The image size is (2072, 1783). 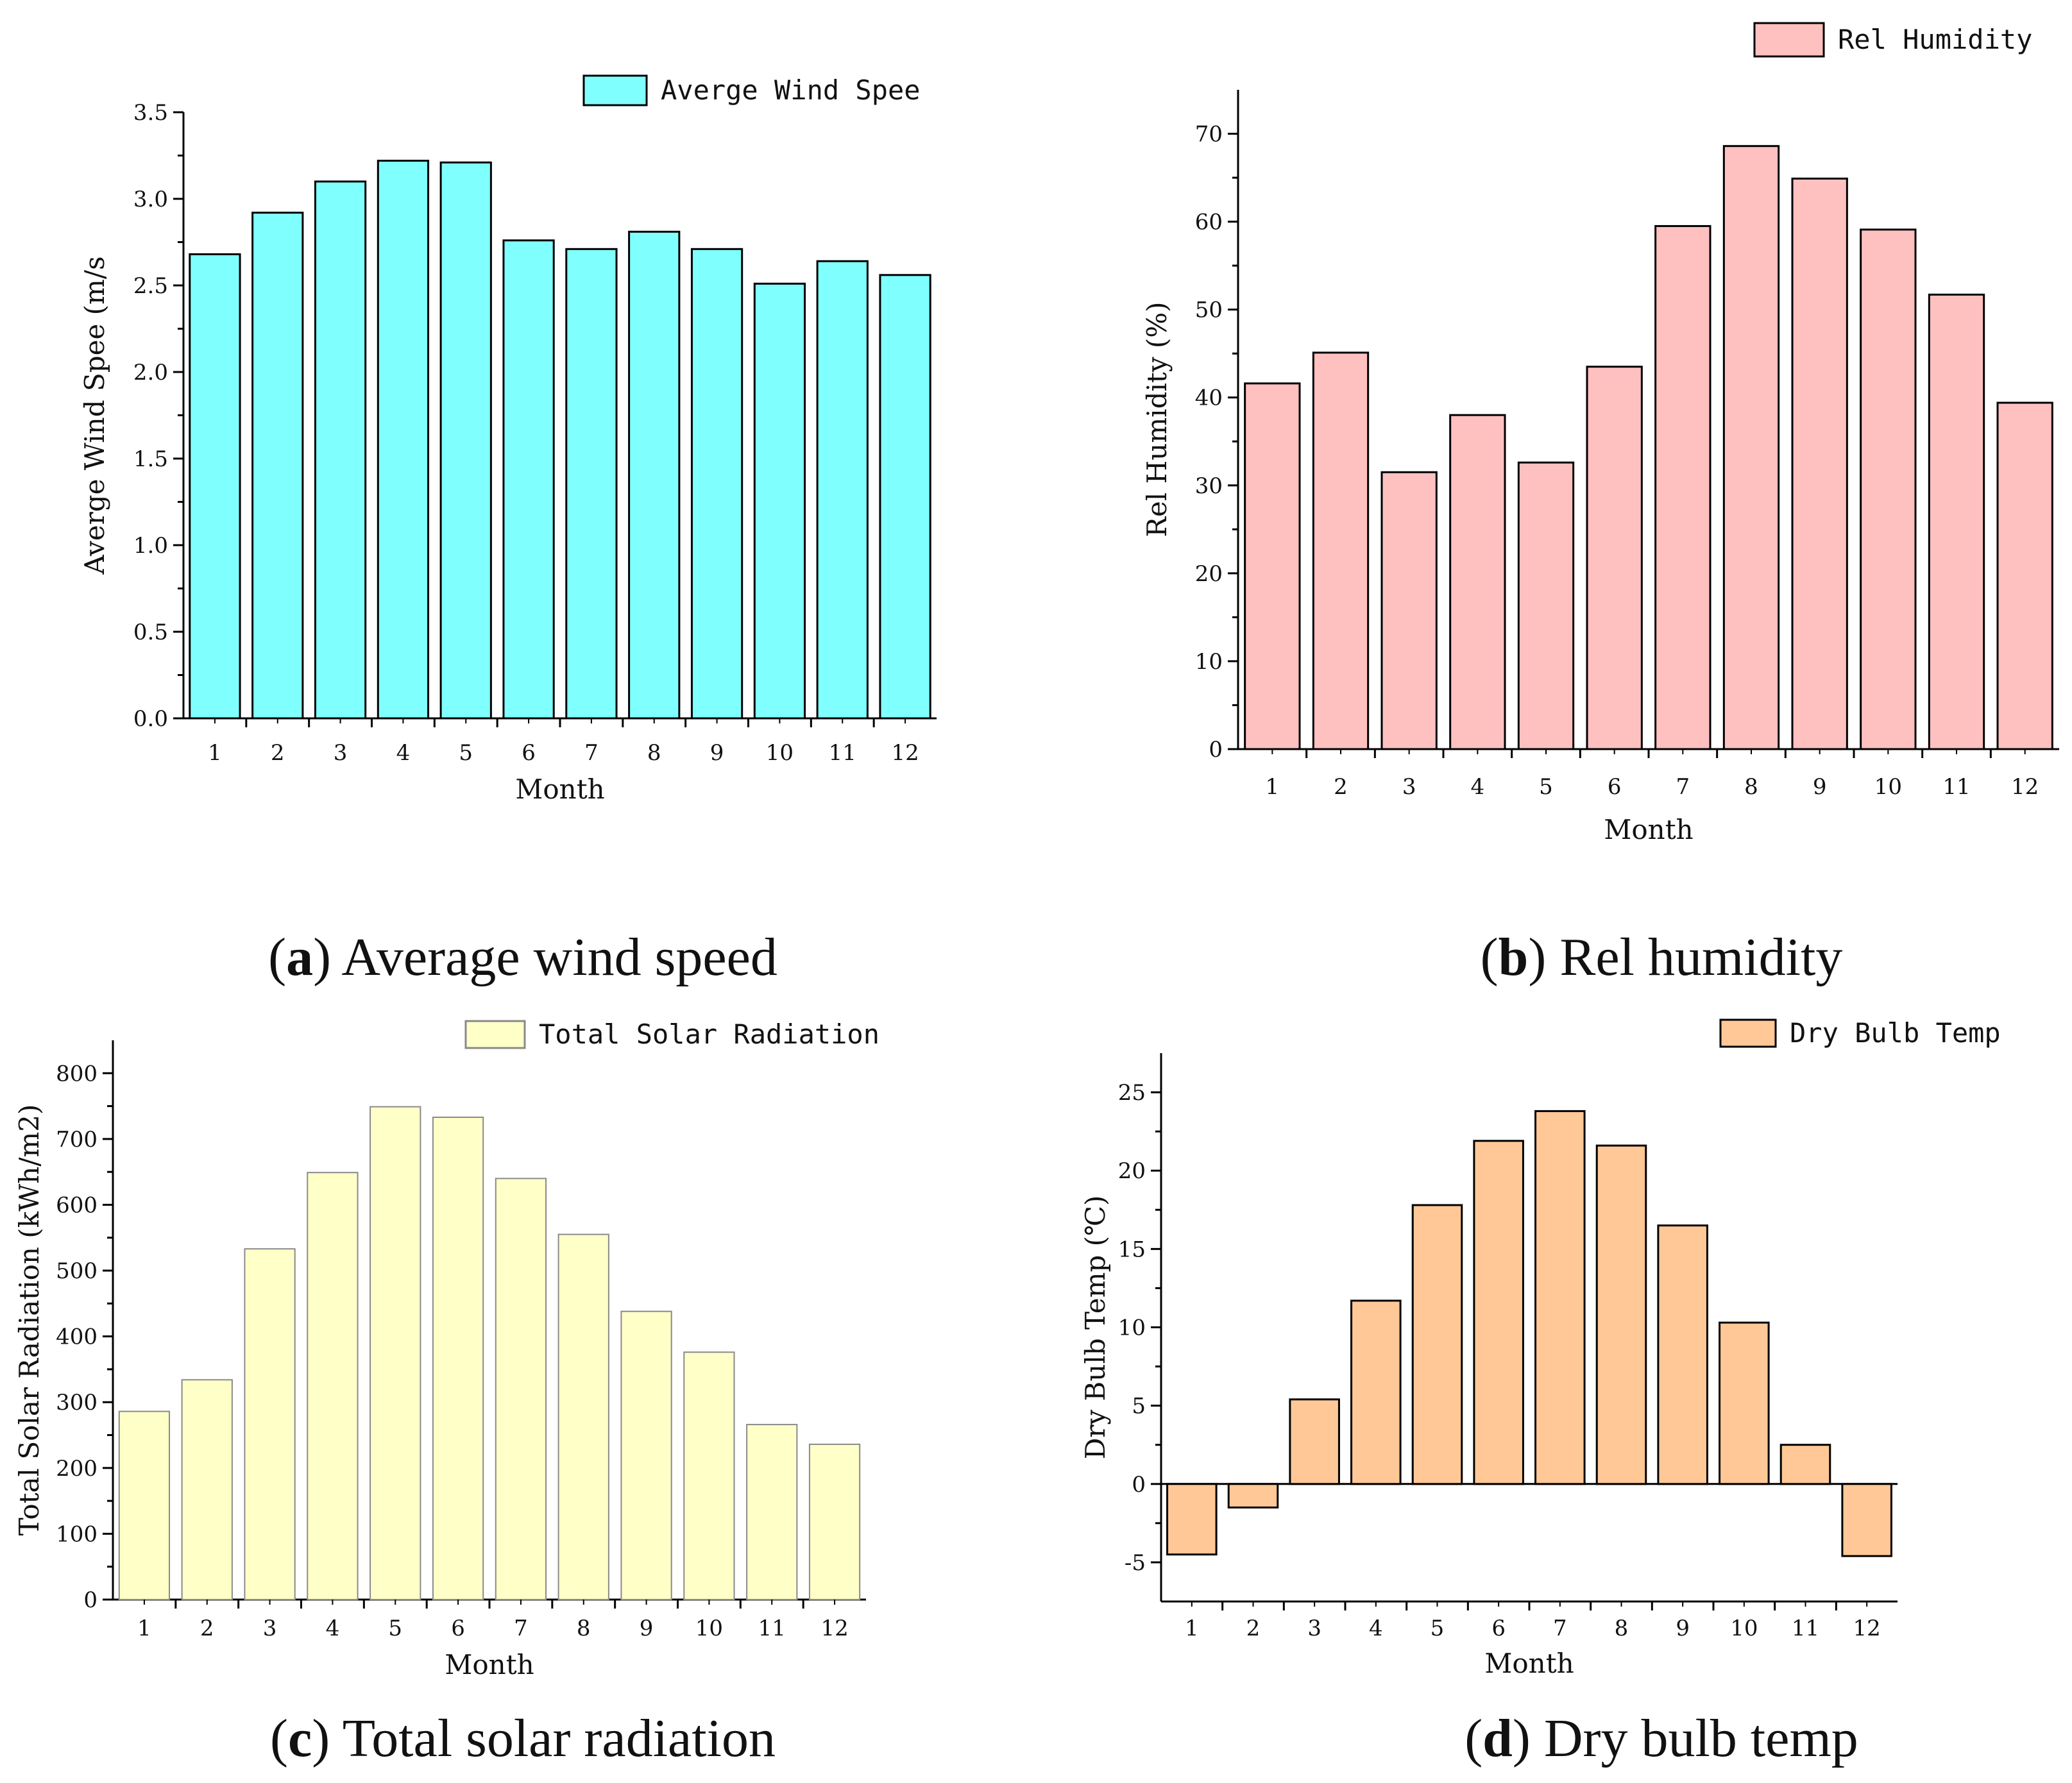 I want to click on y-tick-label: 300, so click(x=77, y=1402).